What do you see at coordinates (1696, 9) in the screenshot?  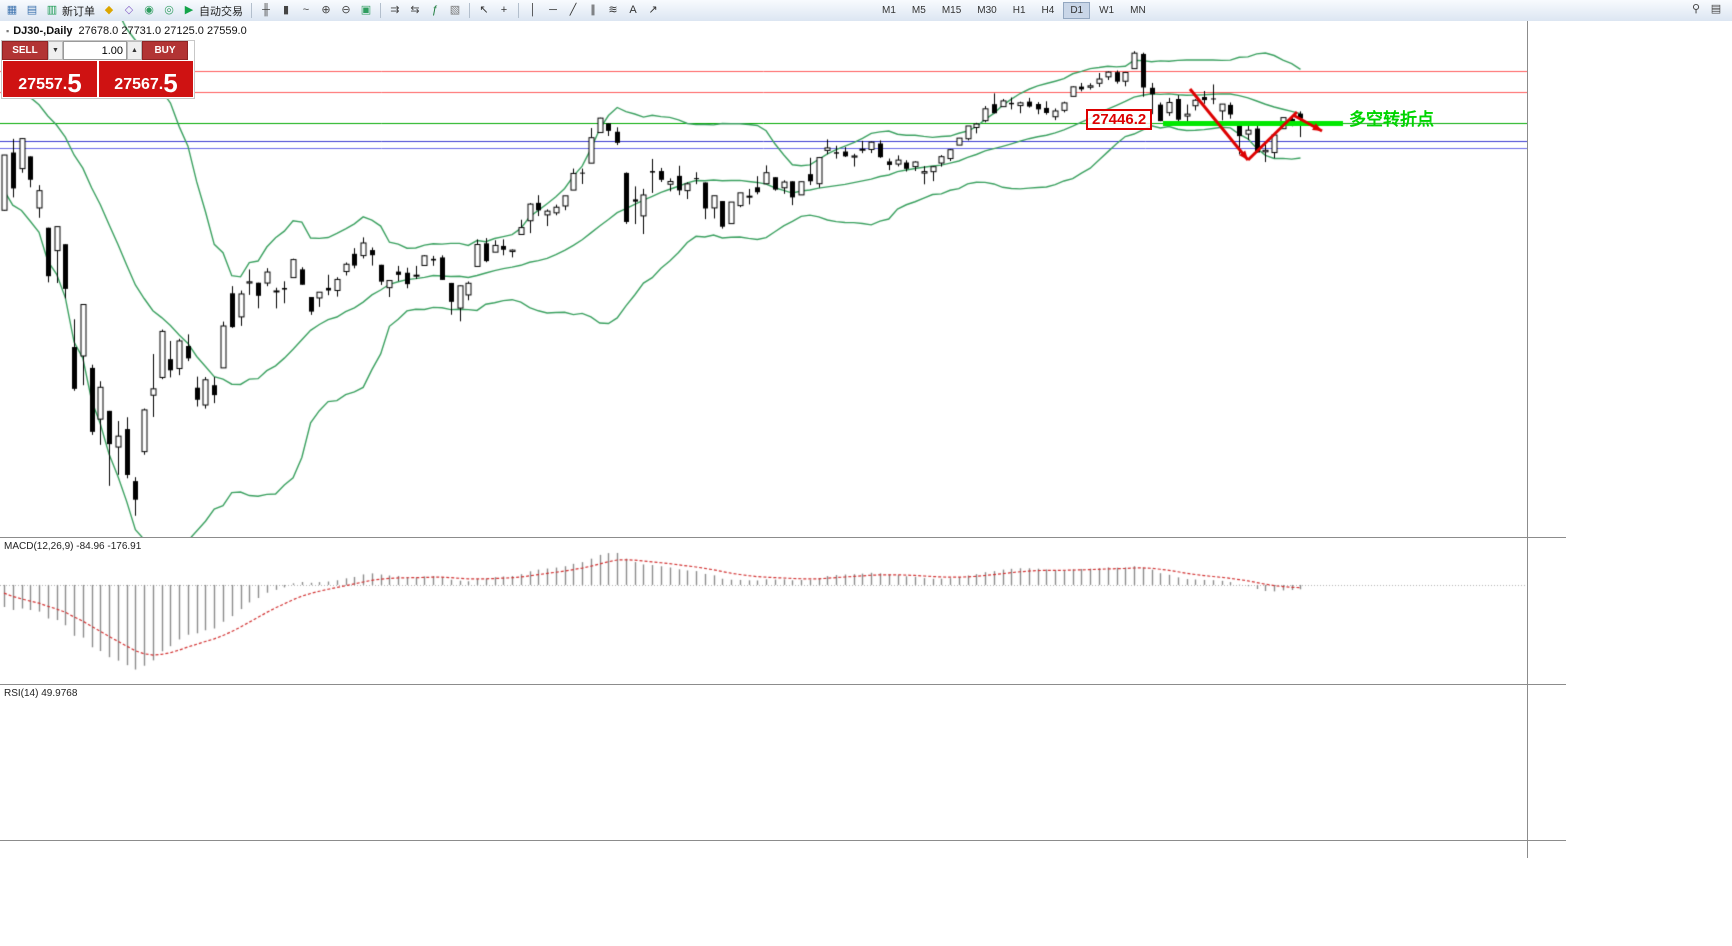 I see `search-icon: ⚲` at bounding box center [1696, 9].